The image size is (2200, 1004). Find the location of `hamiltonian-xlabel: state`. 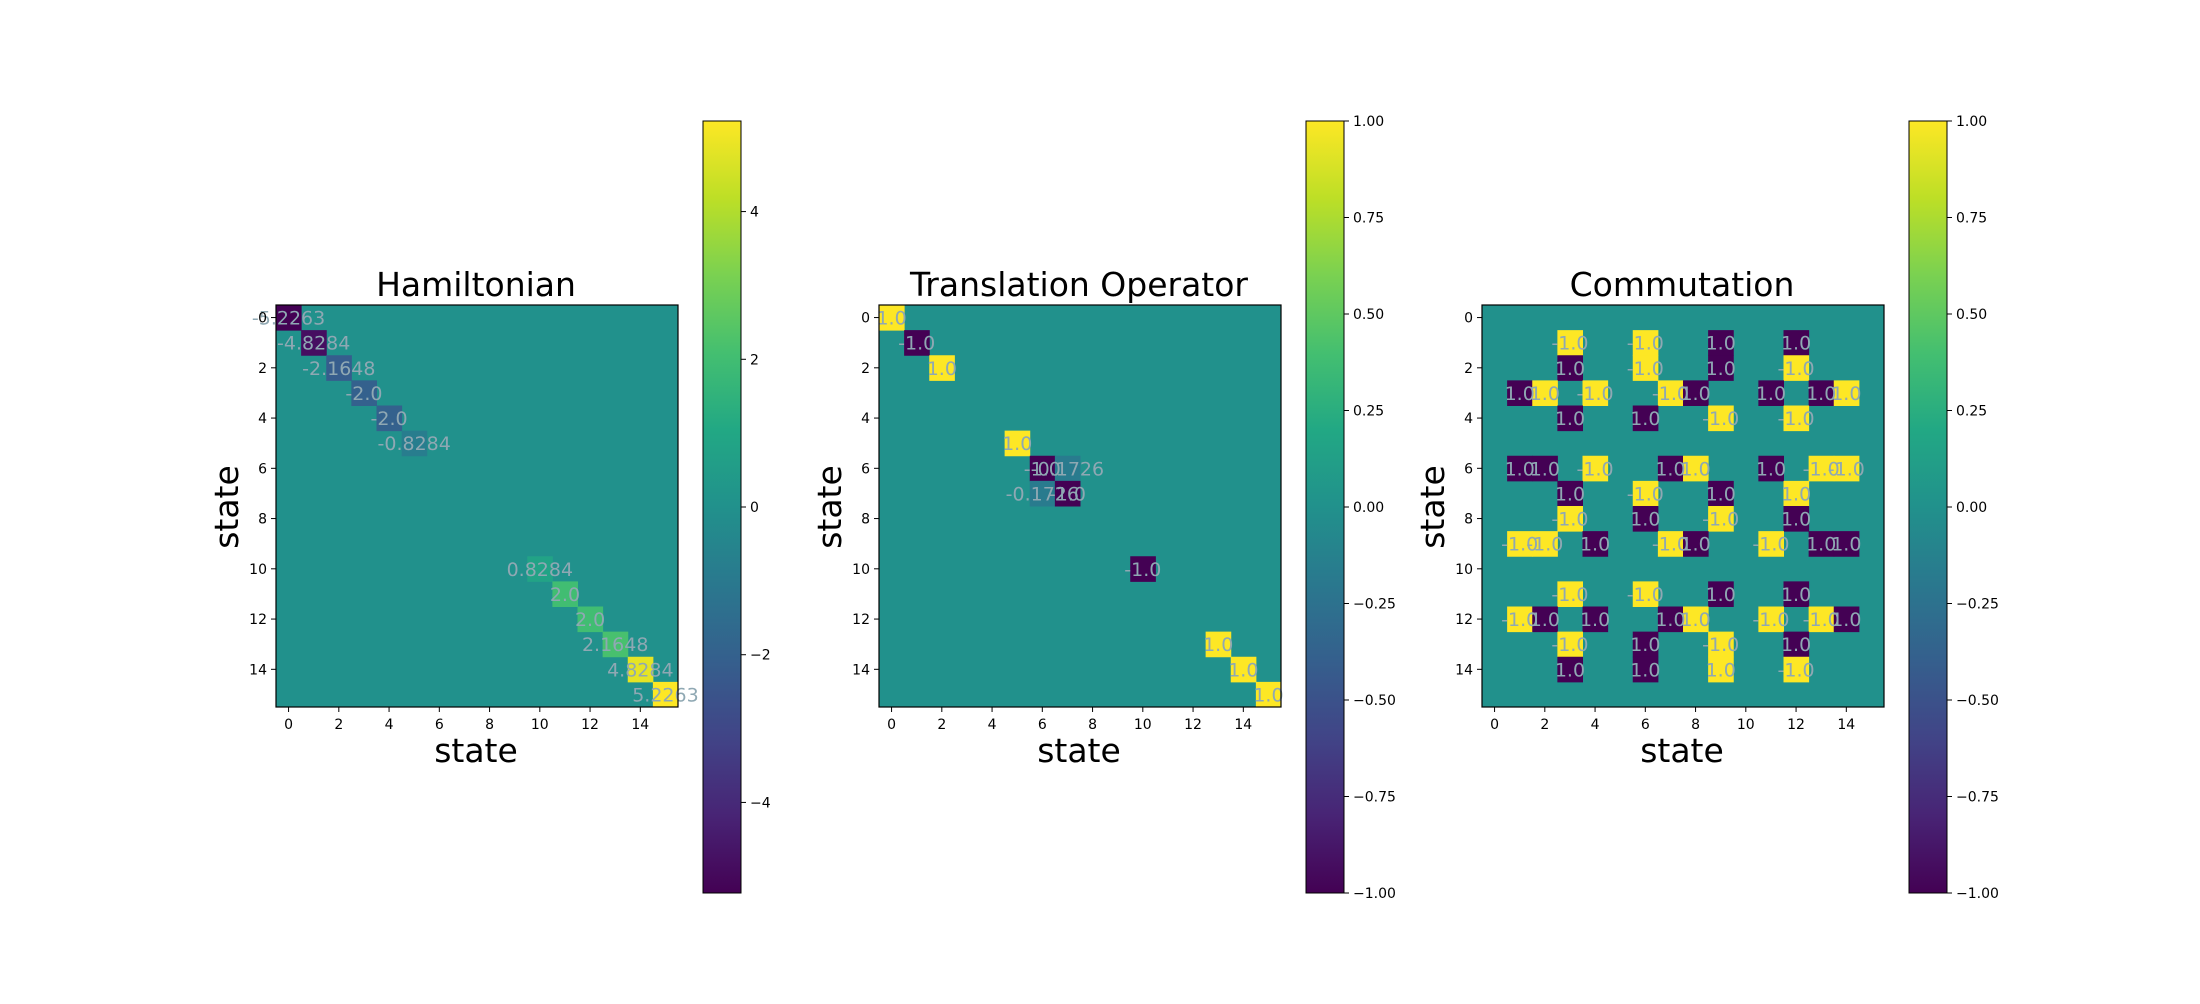

hamiltonian-xlabel: state is located at coordinates (476, 750).